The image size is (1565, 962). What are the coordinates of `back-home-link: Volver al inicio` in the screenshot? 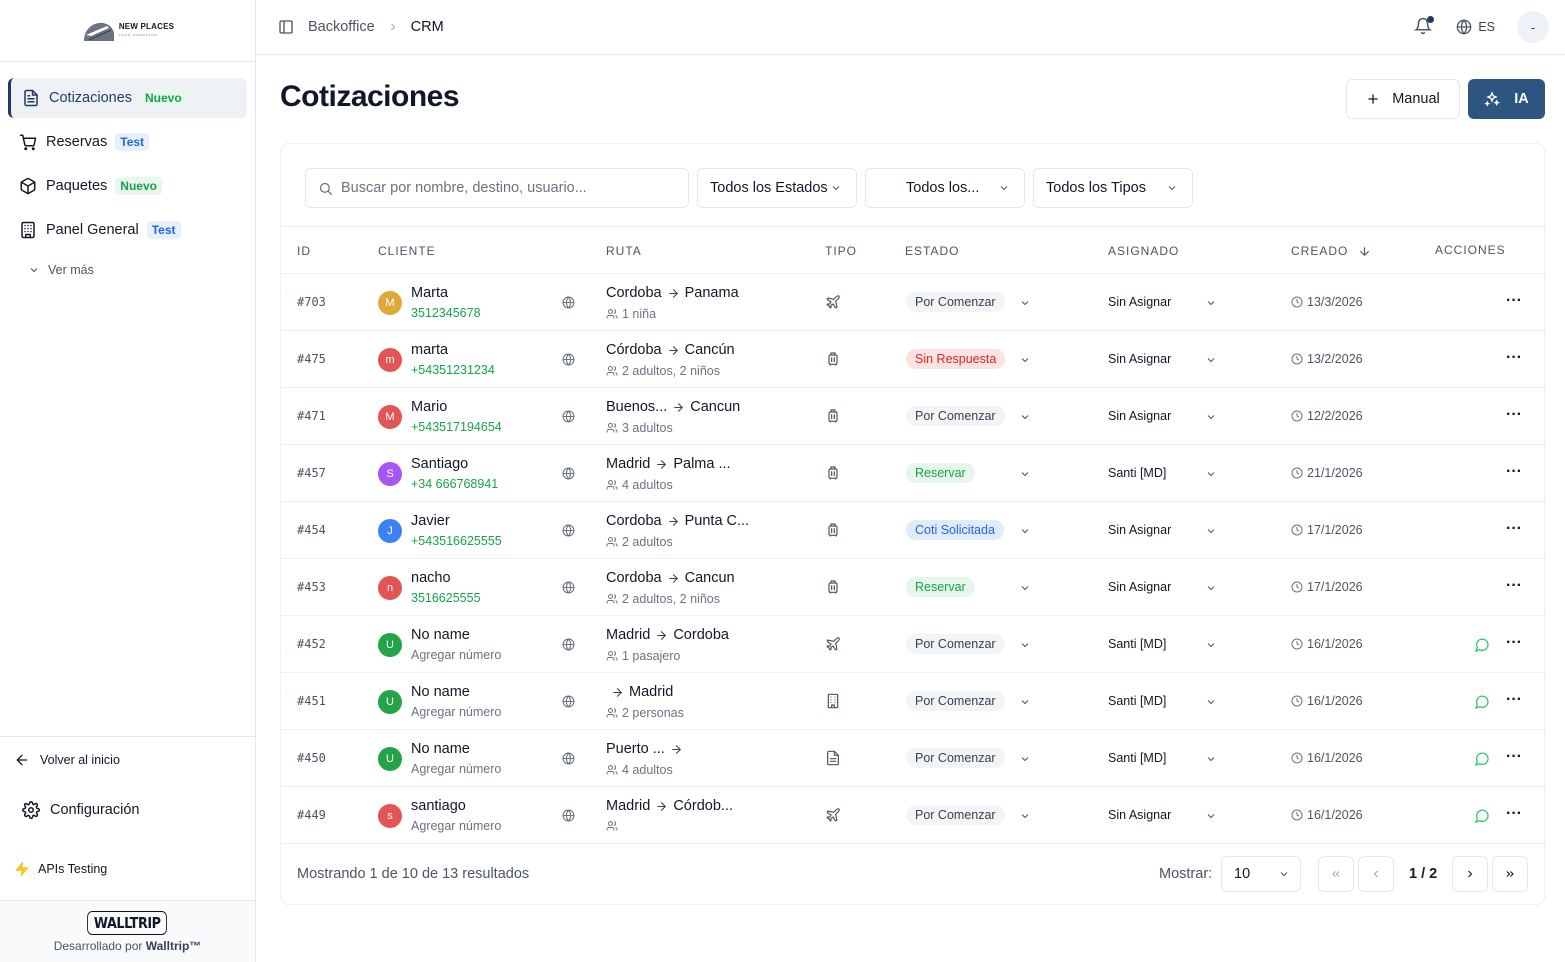 It's located at (127, 759).